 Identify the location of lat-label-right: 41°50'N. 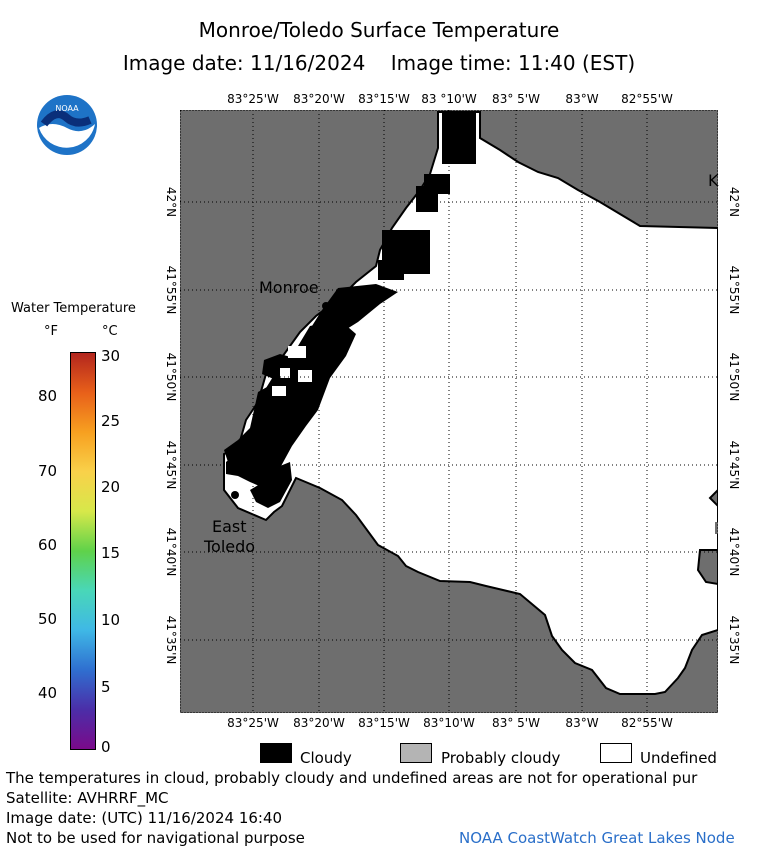
(734, 377).